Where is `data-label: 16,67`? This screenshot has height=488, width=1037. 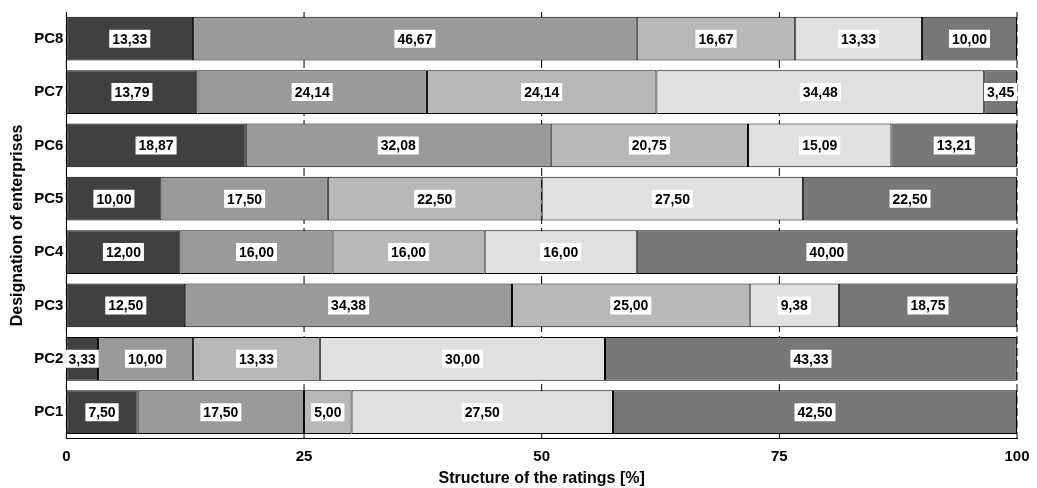 data-label: 16,67 is located at coordinates (716, 38).